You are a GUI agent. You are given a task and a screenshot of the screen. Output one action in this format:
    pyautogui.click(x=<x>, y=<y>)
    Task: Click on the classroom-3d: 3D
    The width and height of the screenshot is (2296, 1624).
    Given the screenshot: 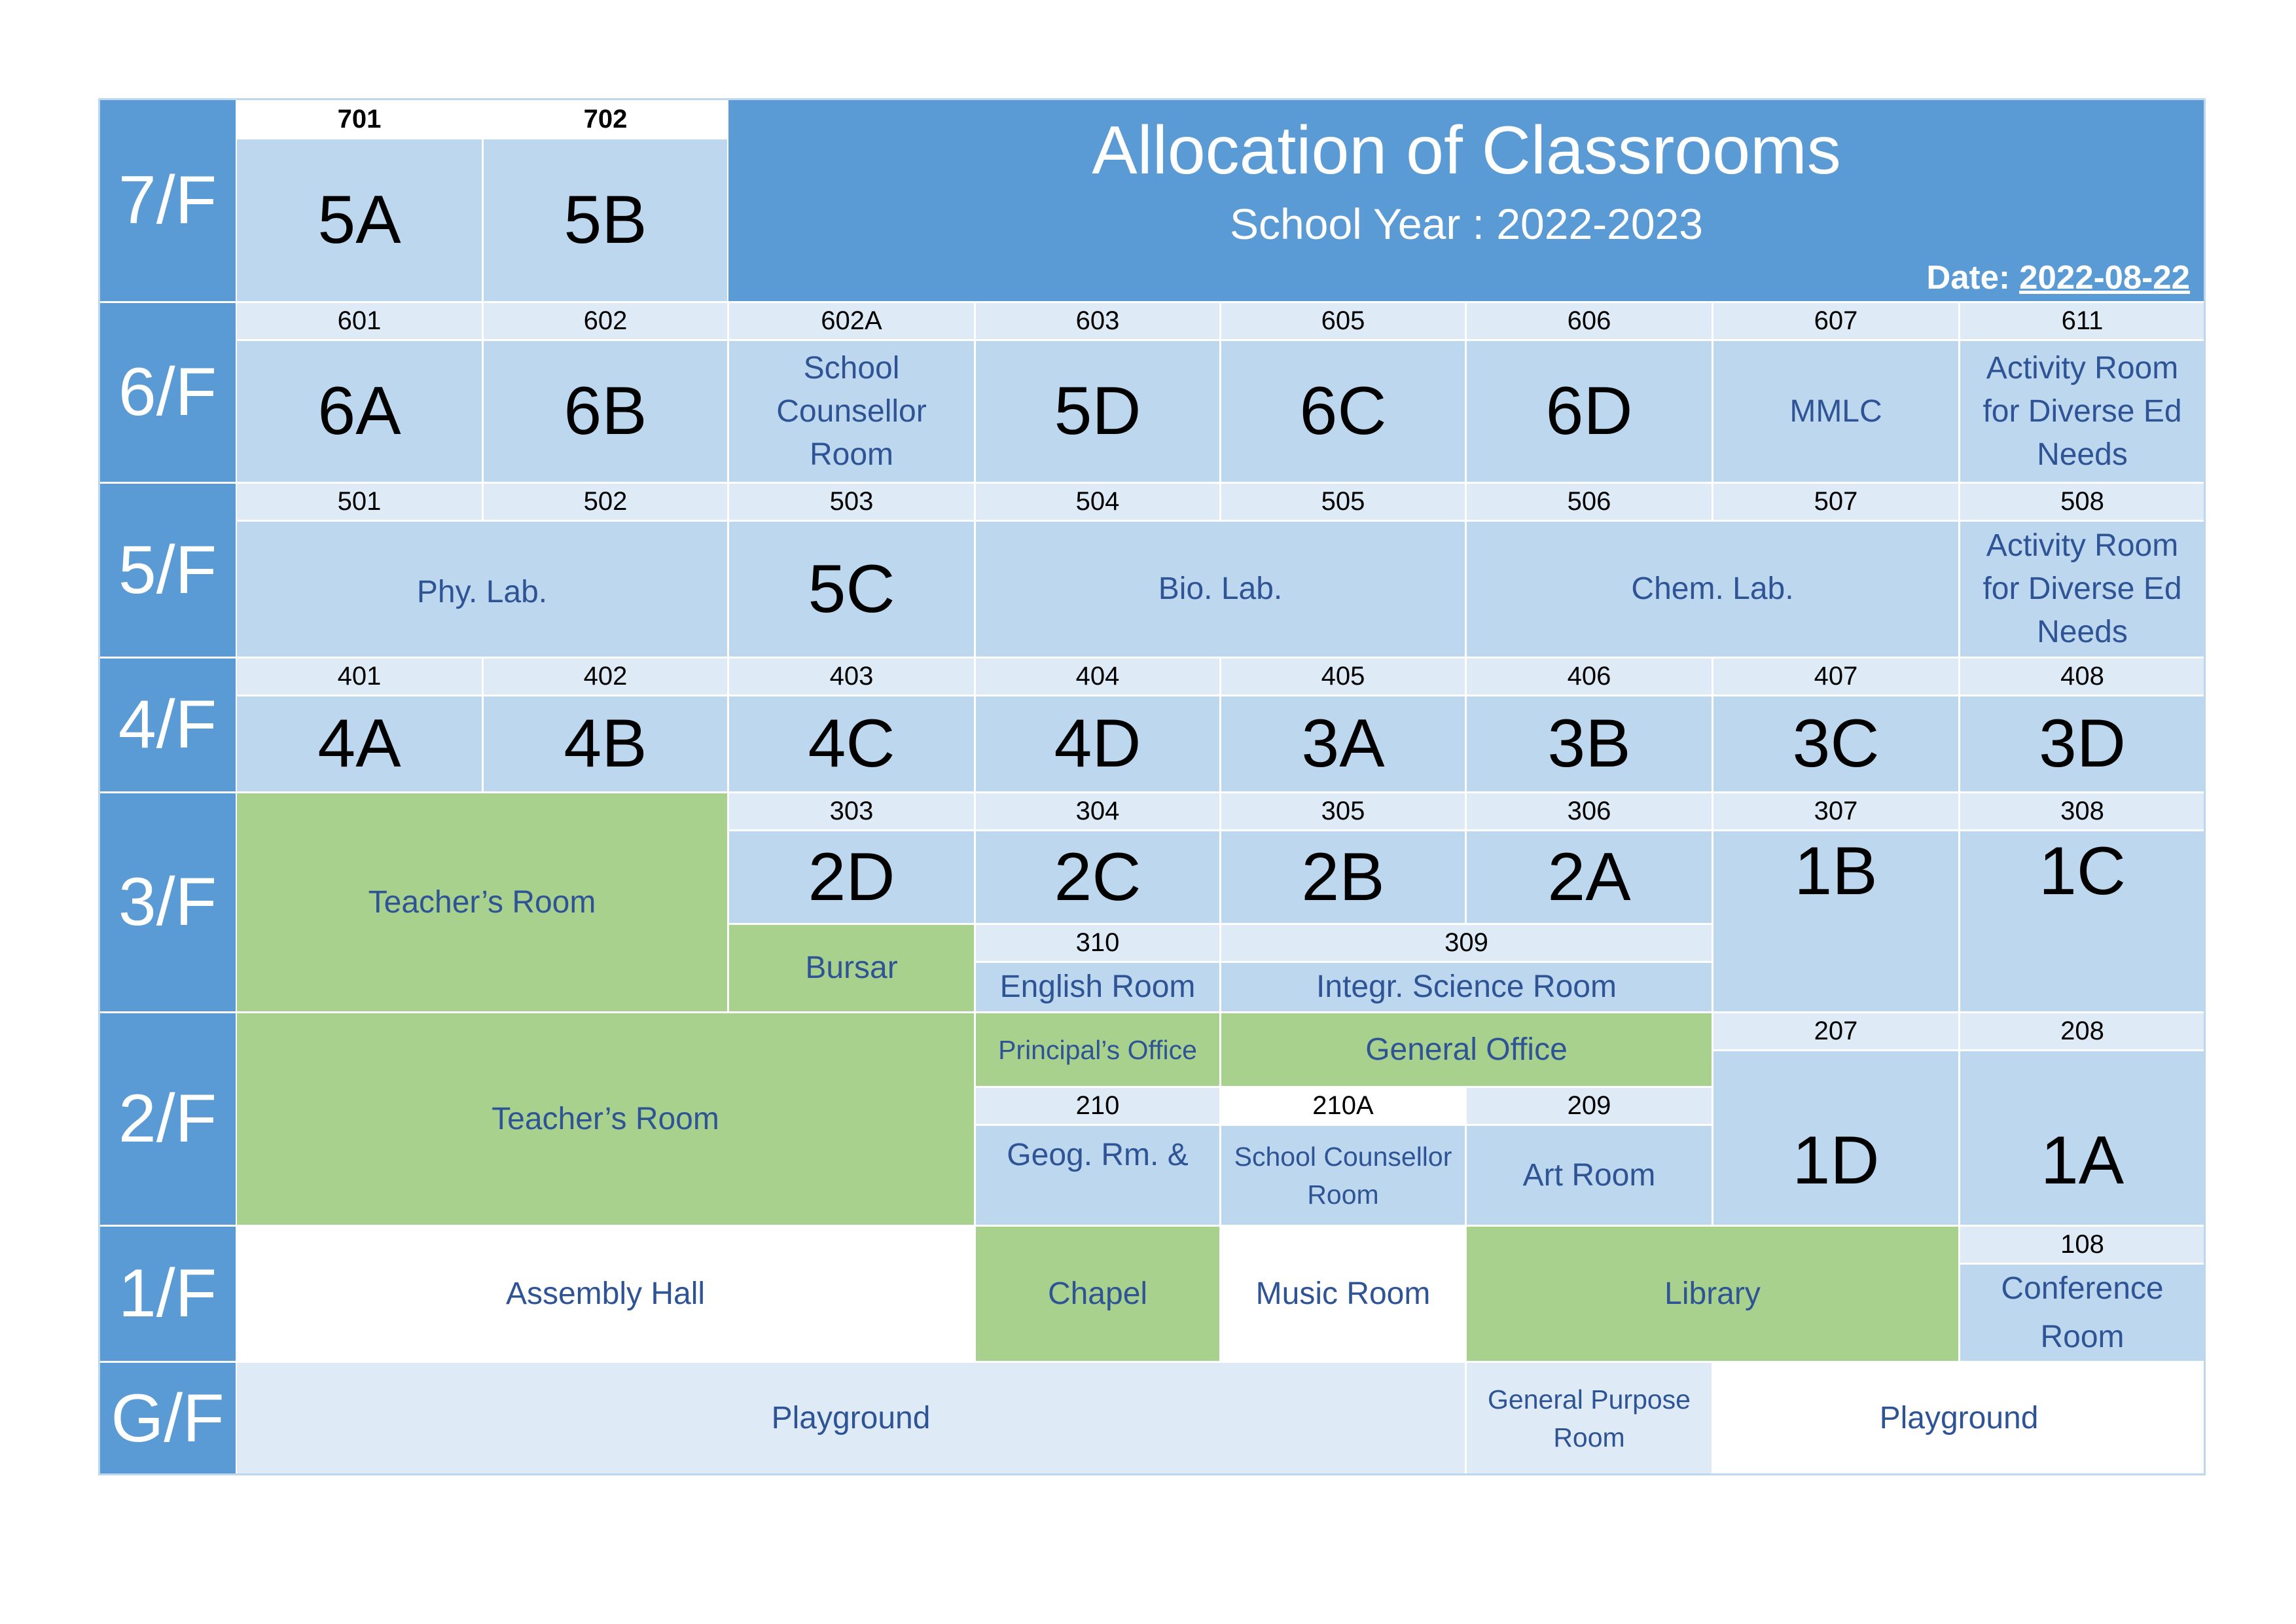 What is the action you would take?
    pyautogui.click(x=2082, y=743)
    